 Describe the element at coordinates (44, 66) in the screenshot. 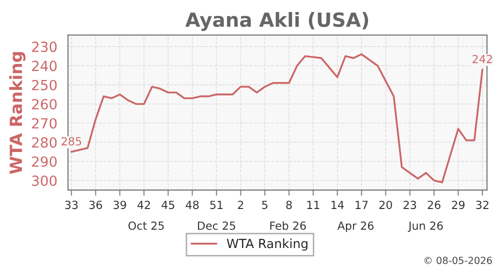

I see `y-tick-label: 240` at that location.